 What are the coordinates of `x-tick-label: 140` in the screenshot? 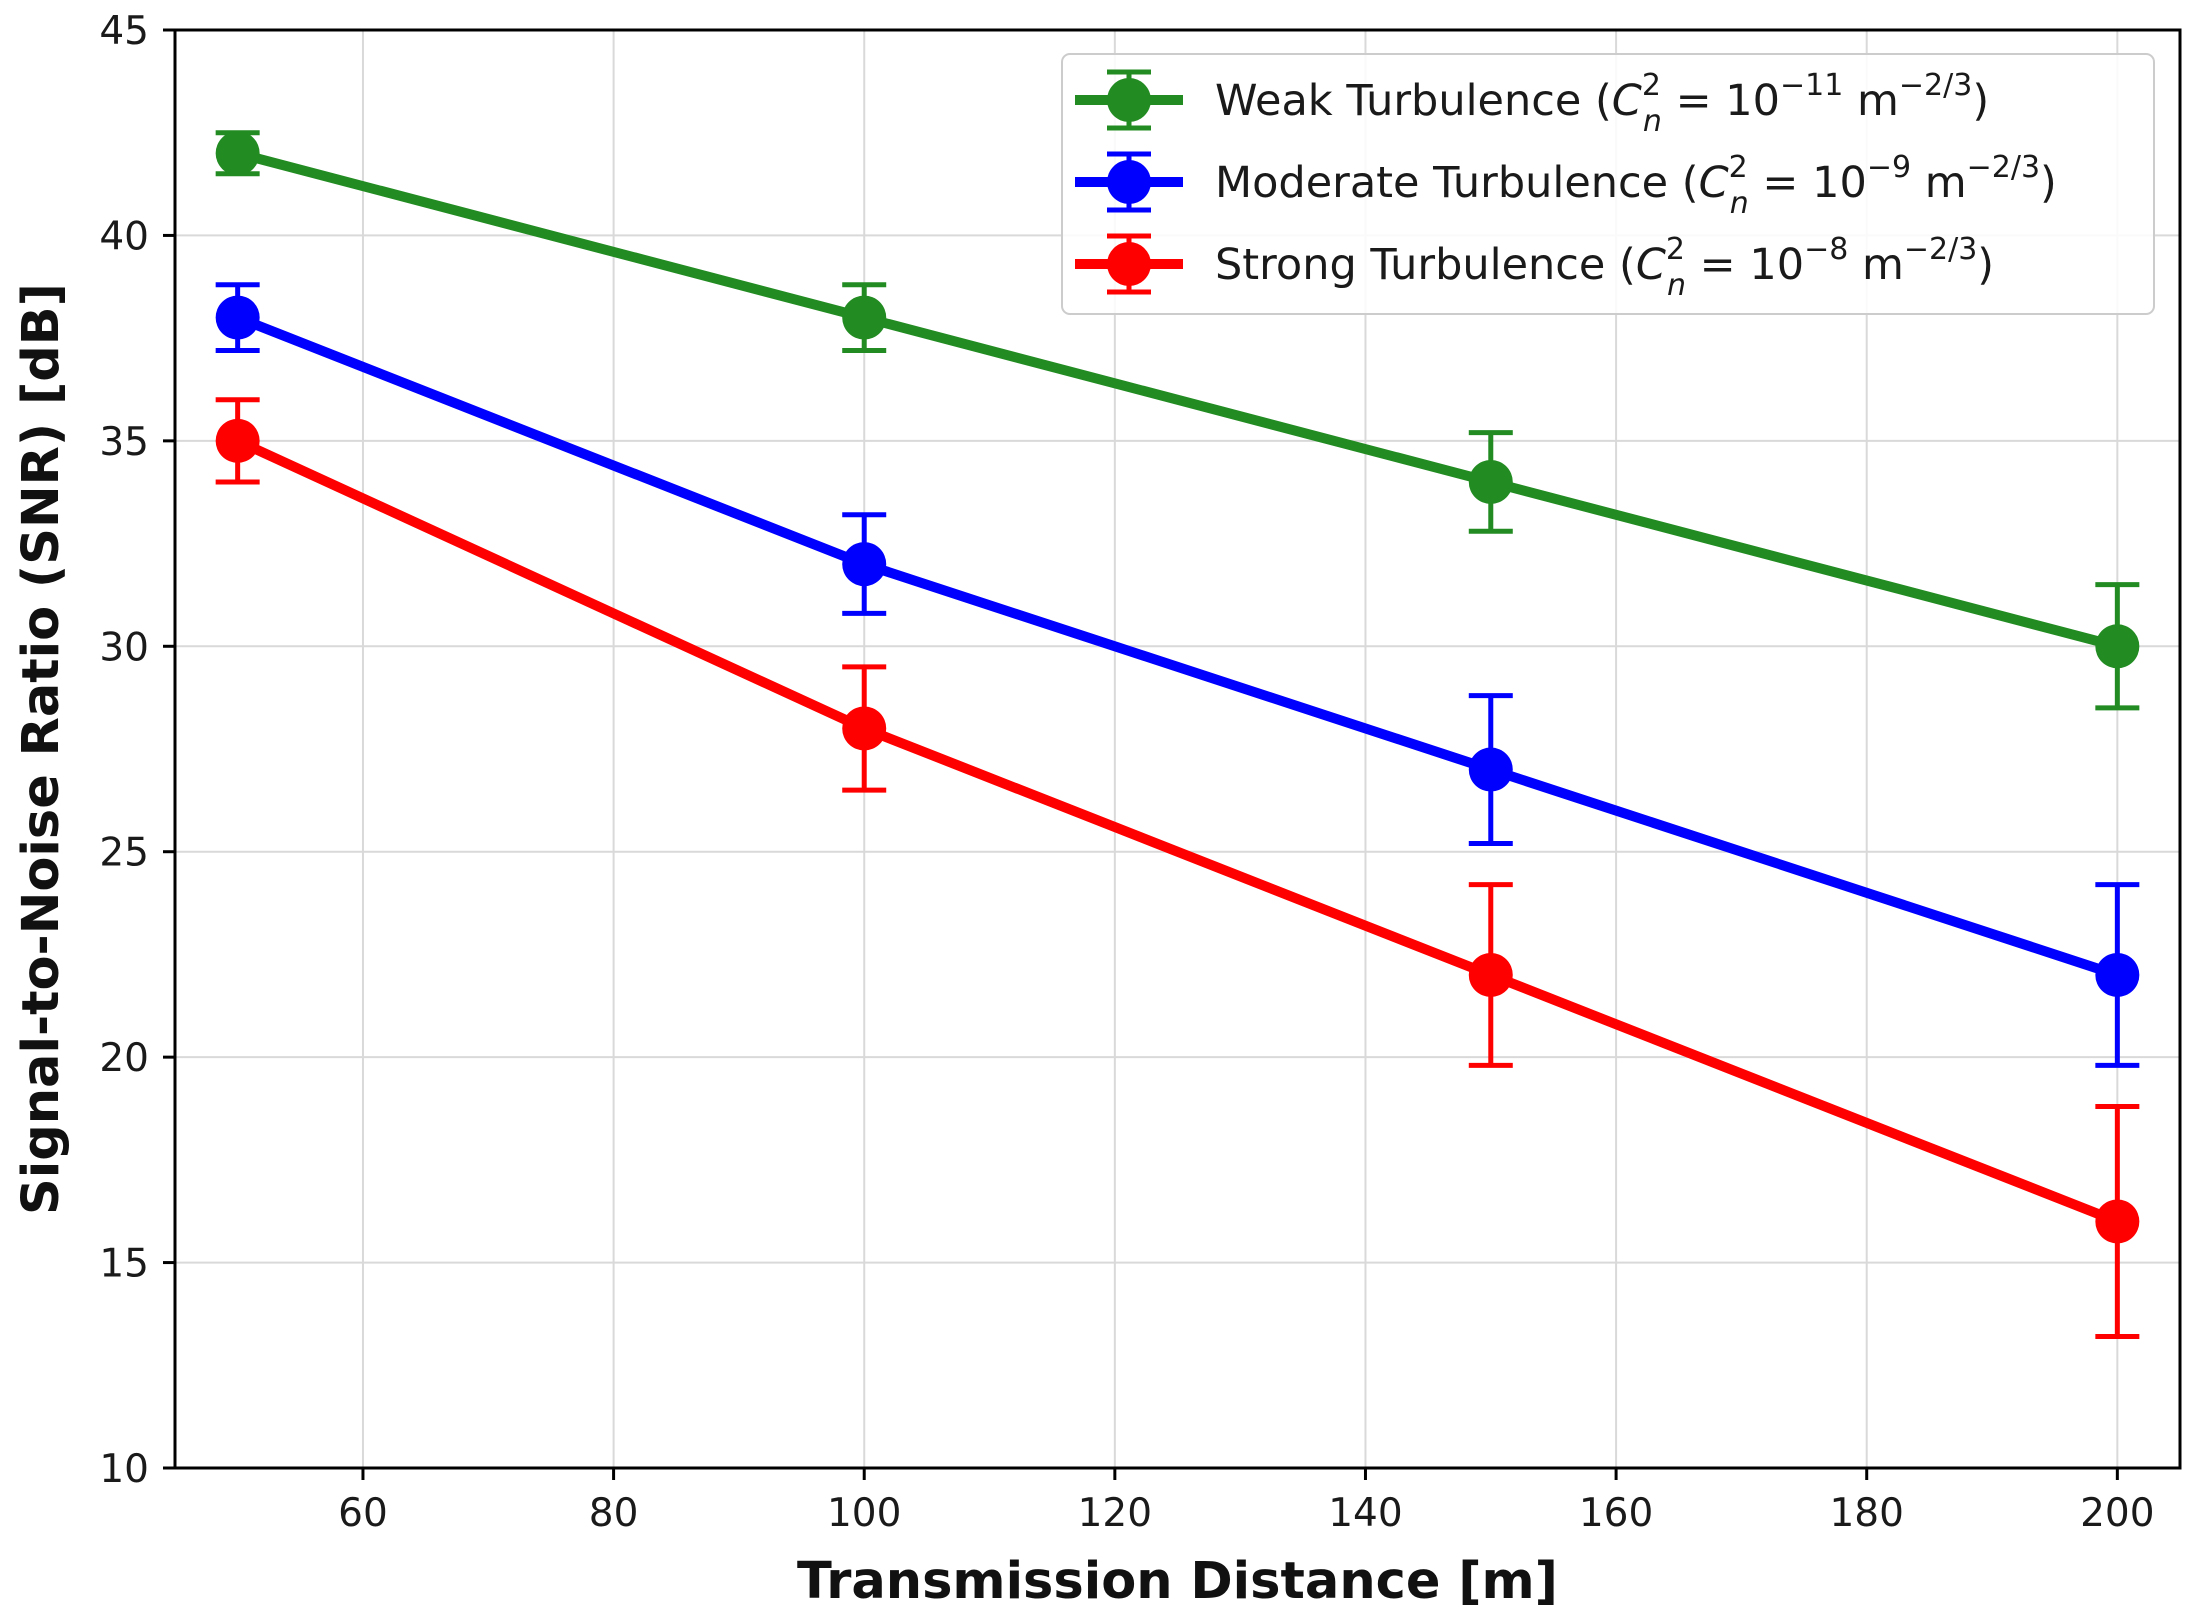 It's located at (1365, 1513).